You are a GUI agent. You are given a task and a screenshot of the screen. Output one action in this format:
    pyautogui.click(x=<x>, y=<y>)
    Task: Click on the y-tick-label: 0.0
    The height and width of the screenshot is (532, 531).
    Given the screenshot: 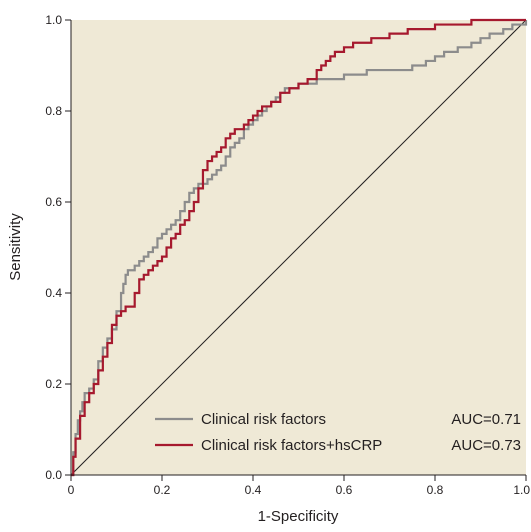 What is the action you would take?
    pyautogui.click(x=53, y=475)
    